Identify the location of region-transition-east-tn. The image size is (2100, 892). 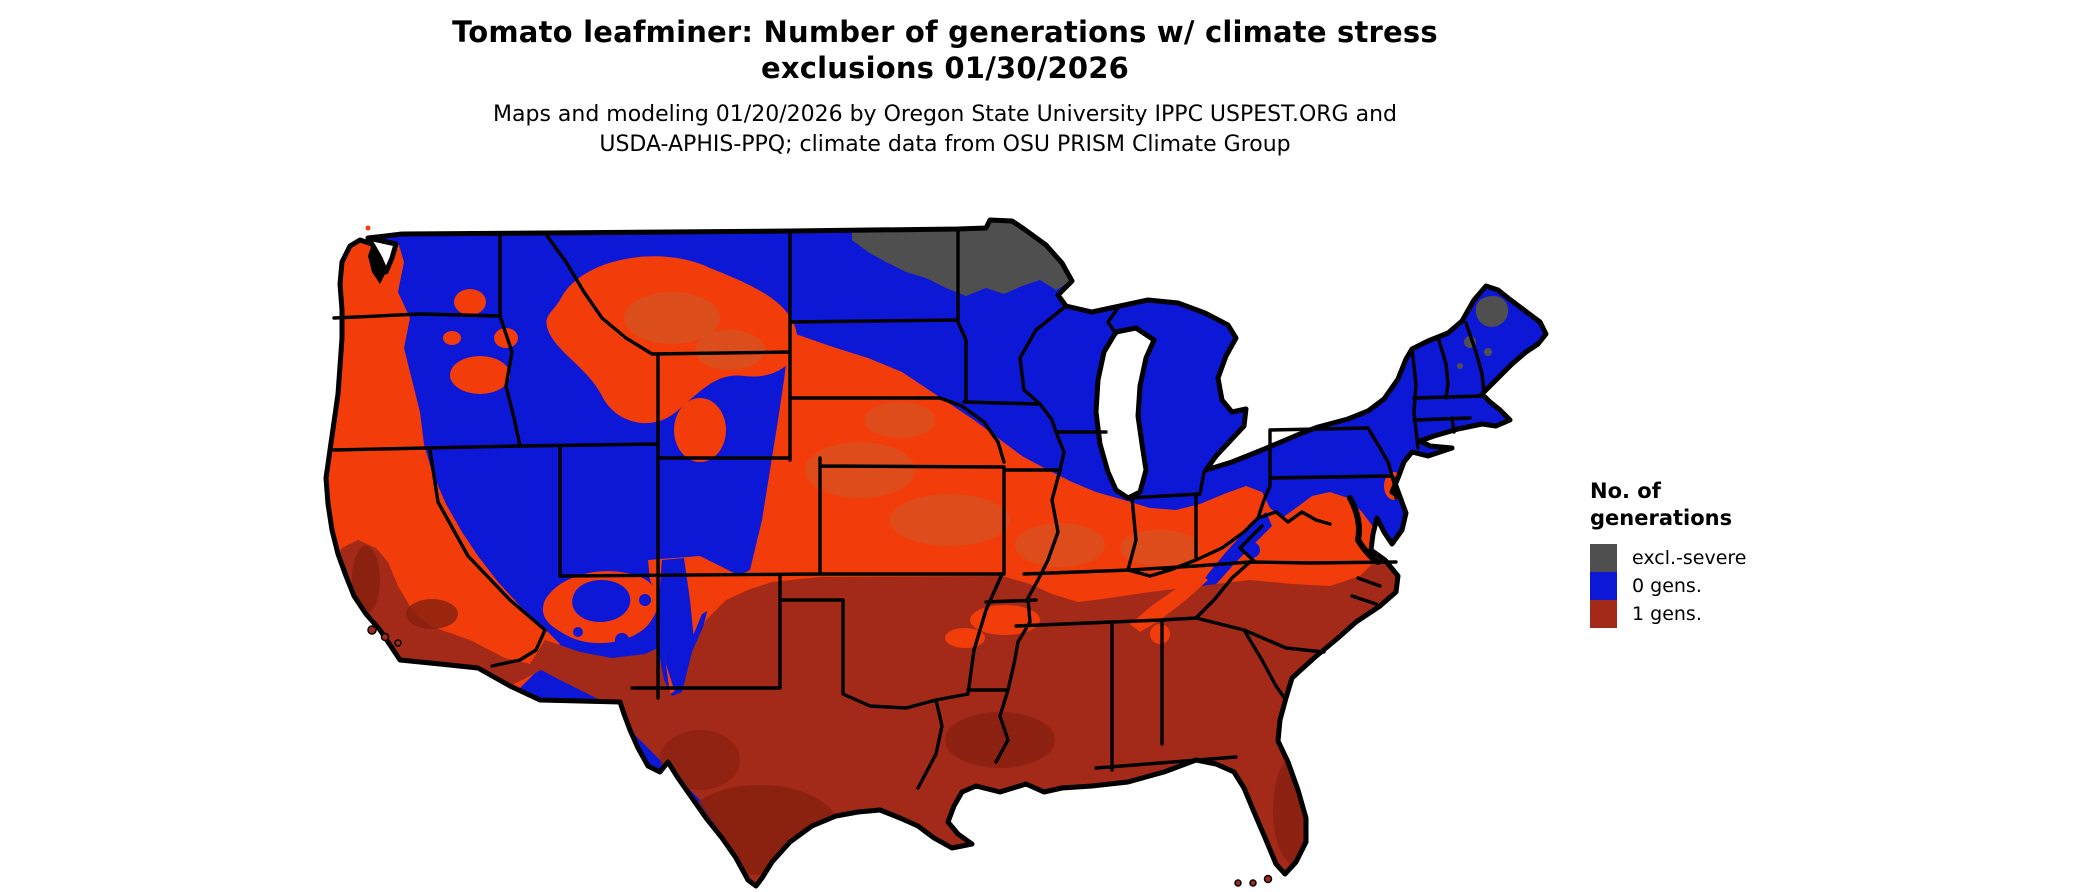
(1169, 602).